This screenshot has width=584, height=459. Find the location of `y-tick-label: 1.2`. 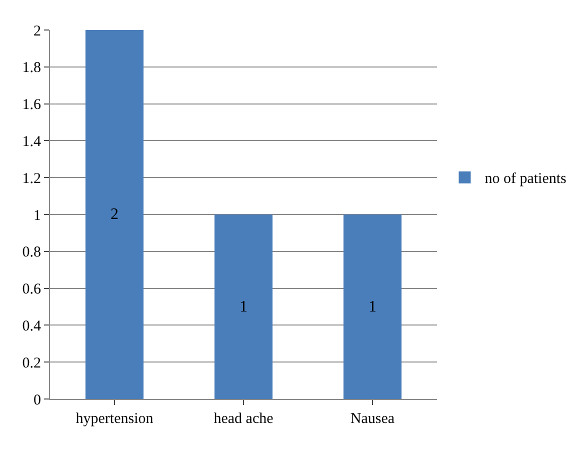

y-tick-label: 1.2 is located at coordinates (31, 178).